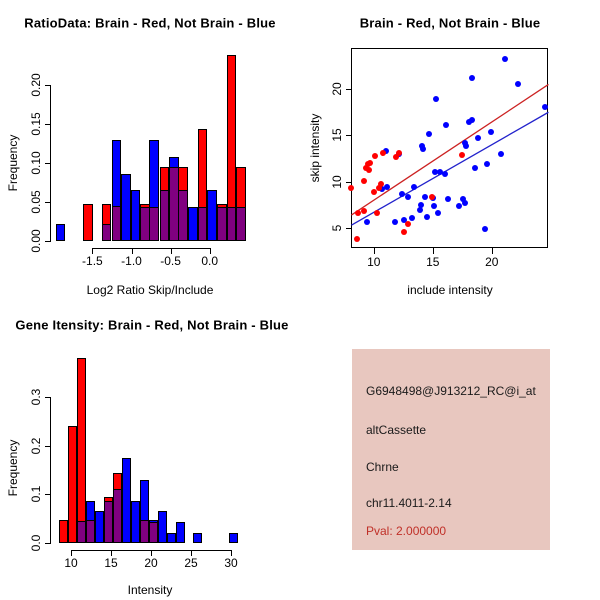  I want to click on x-axis-tick-label: -1.5, so click(92, 261).